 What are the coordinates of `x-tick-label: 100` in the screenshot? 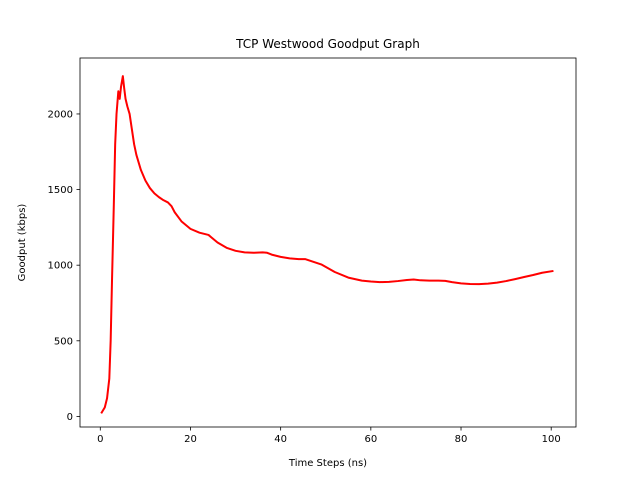 It's located at (551, 439).